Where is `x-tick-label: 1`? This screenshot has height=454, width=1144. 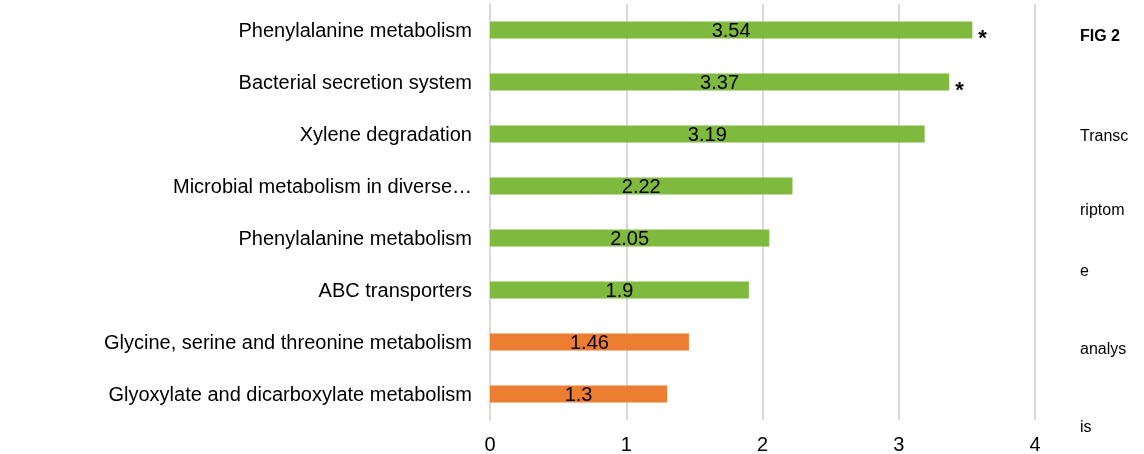
x-tick-label: 1 is located at coordinates (626, 443).